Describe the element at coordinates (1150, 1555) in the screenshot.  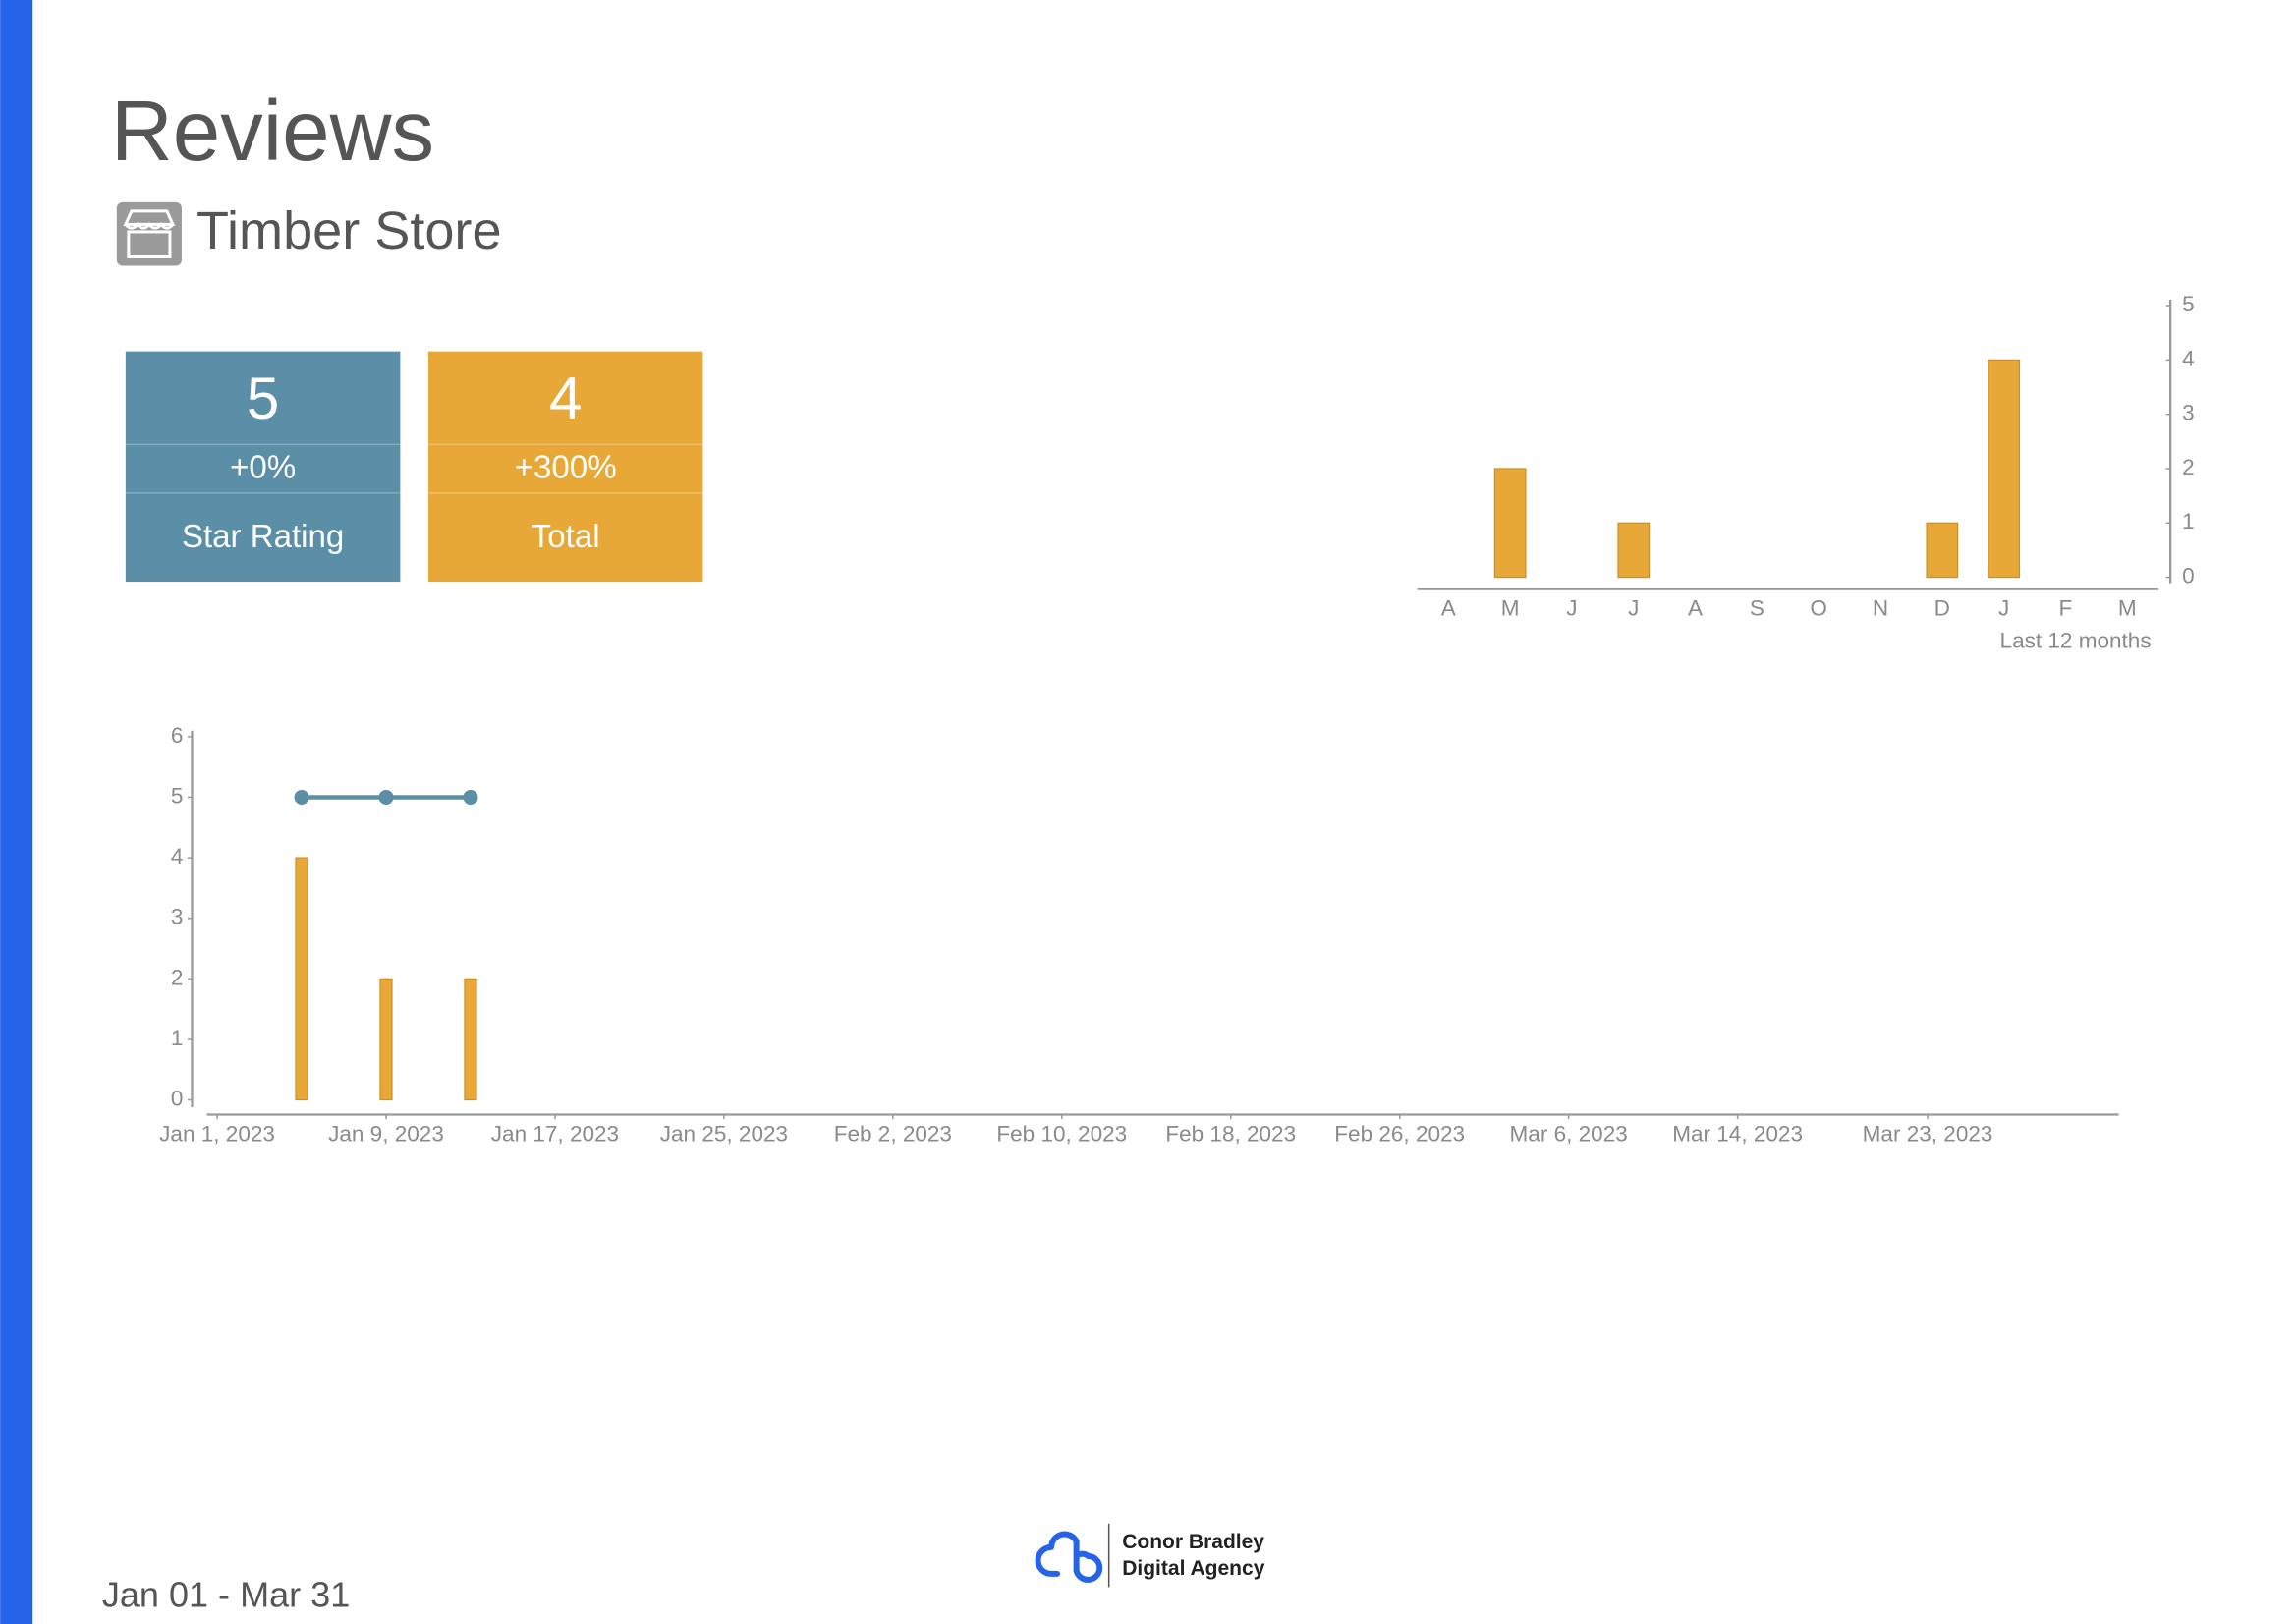
I see `brand-logo: Conor Bradley Digital Agency` at that location.